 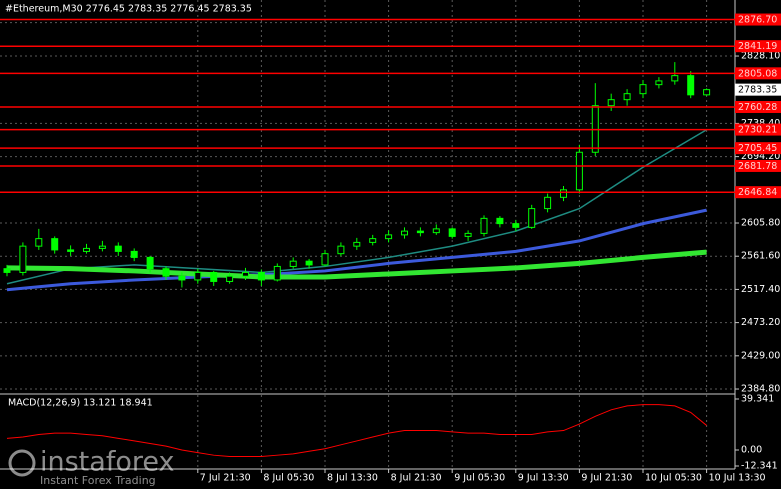 I want to click on level-label: 2876.70, so click(x=757, y=20).